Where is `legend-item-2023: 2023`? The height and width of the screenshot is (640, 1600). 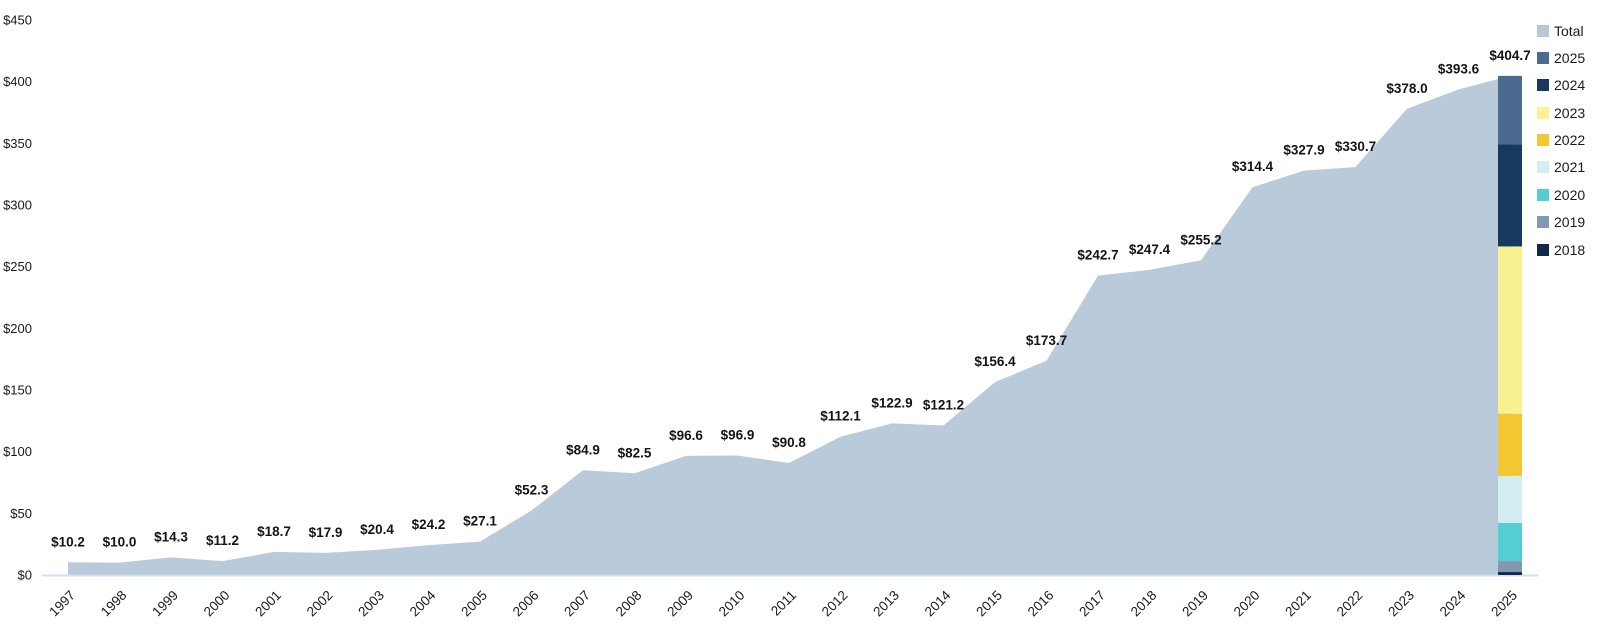
legend-item-2023: 2023 is located at coordinates (1561, 112).